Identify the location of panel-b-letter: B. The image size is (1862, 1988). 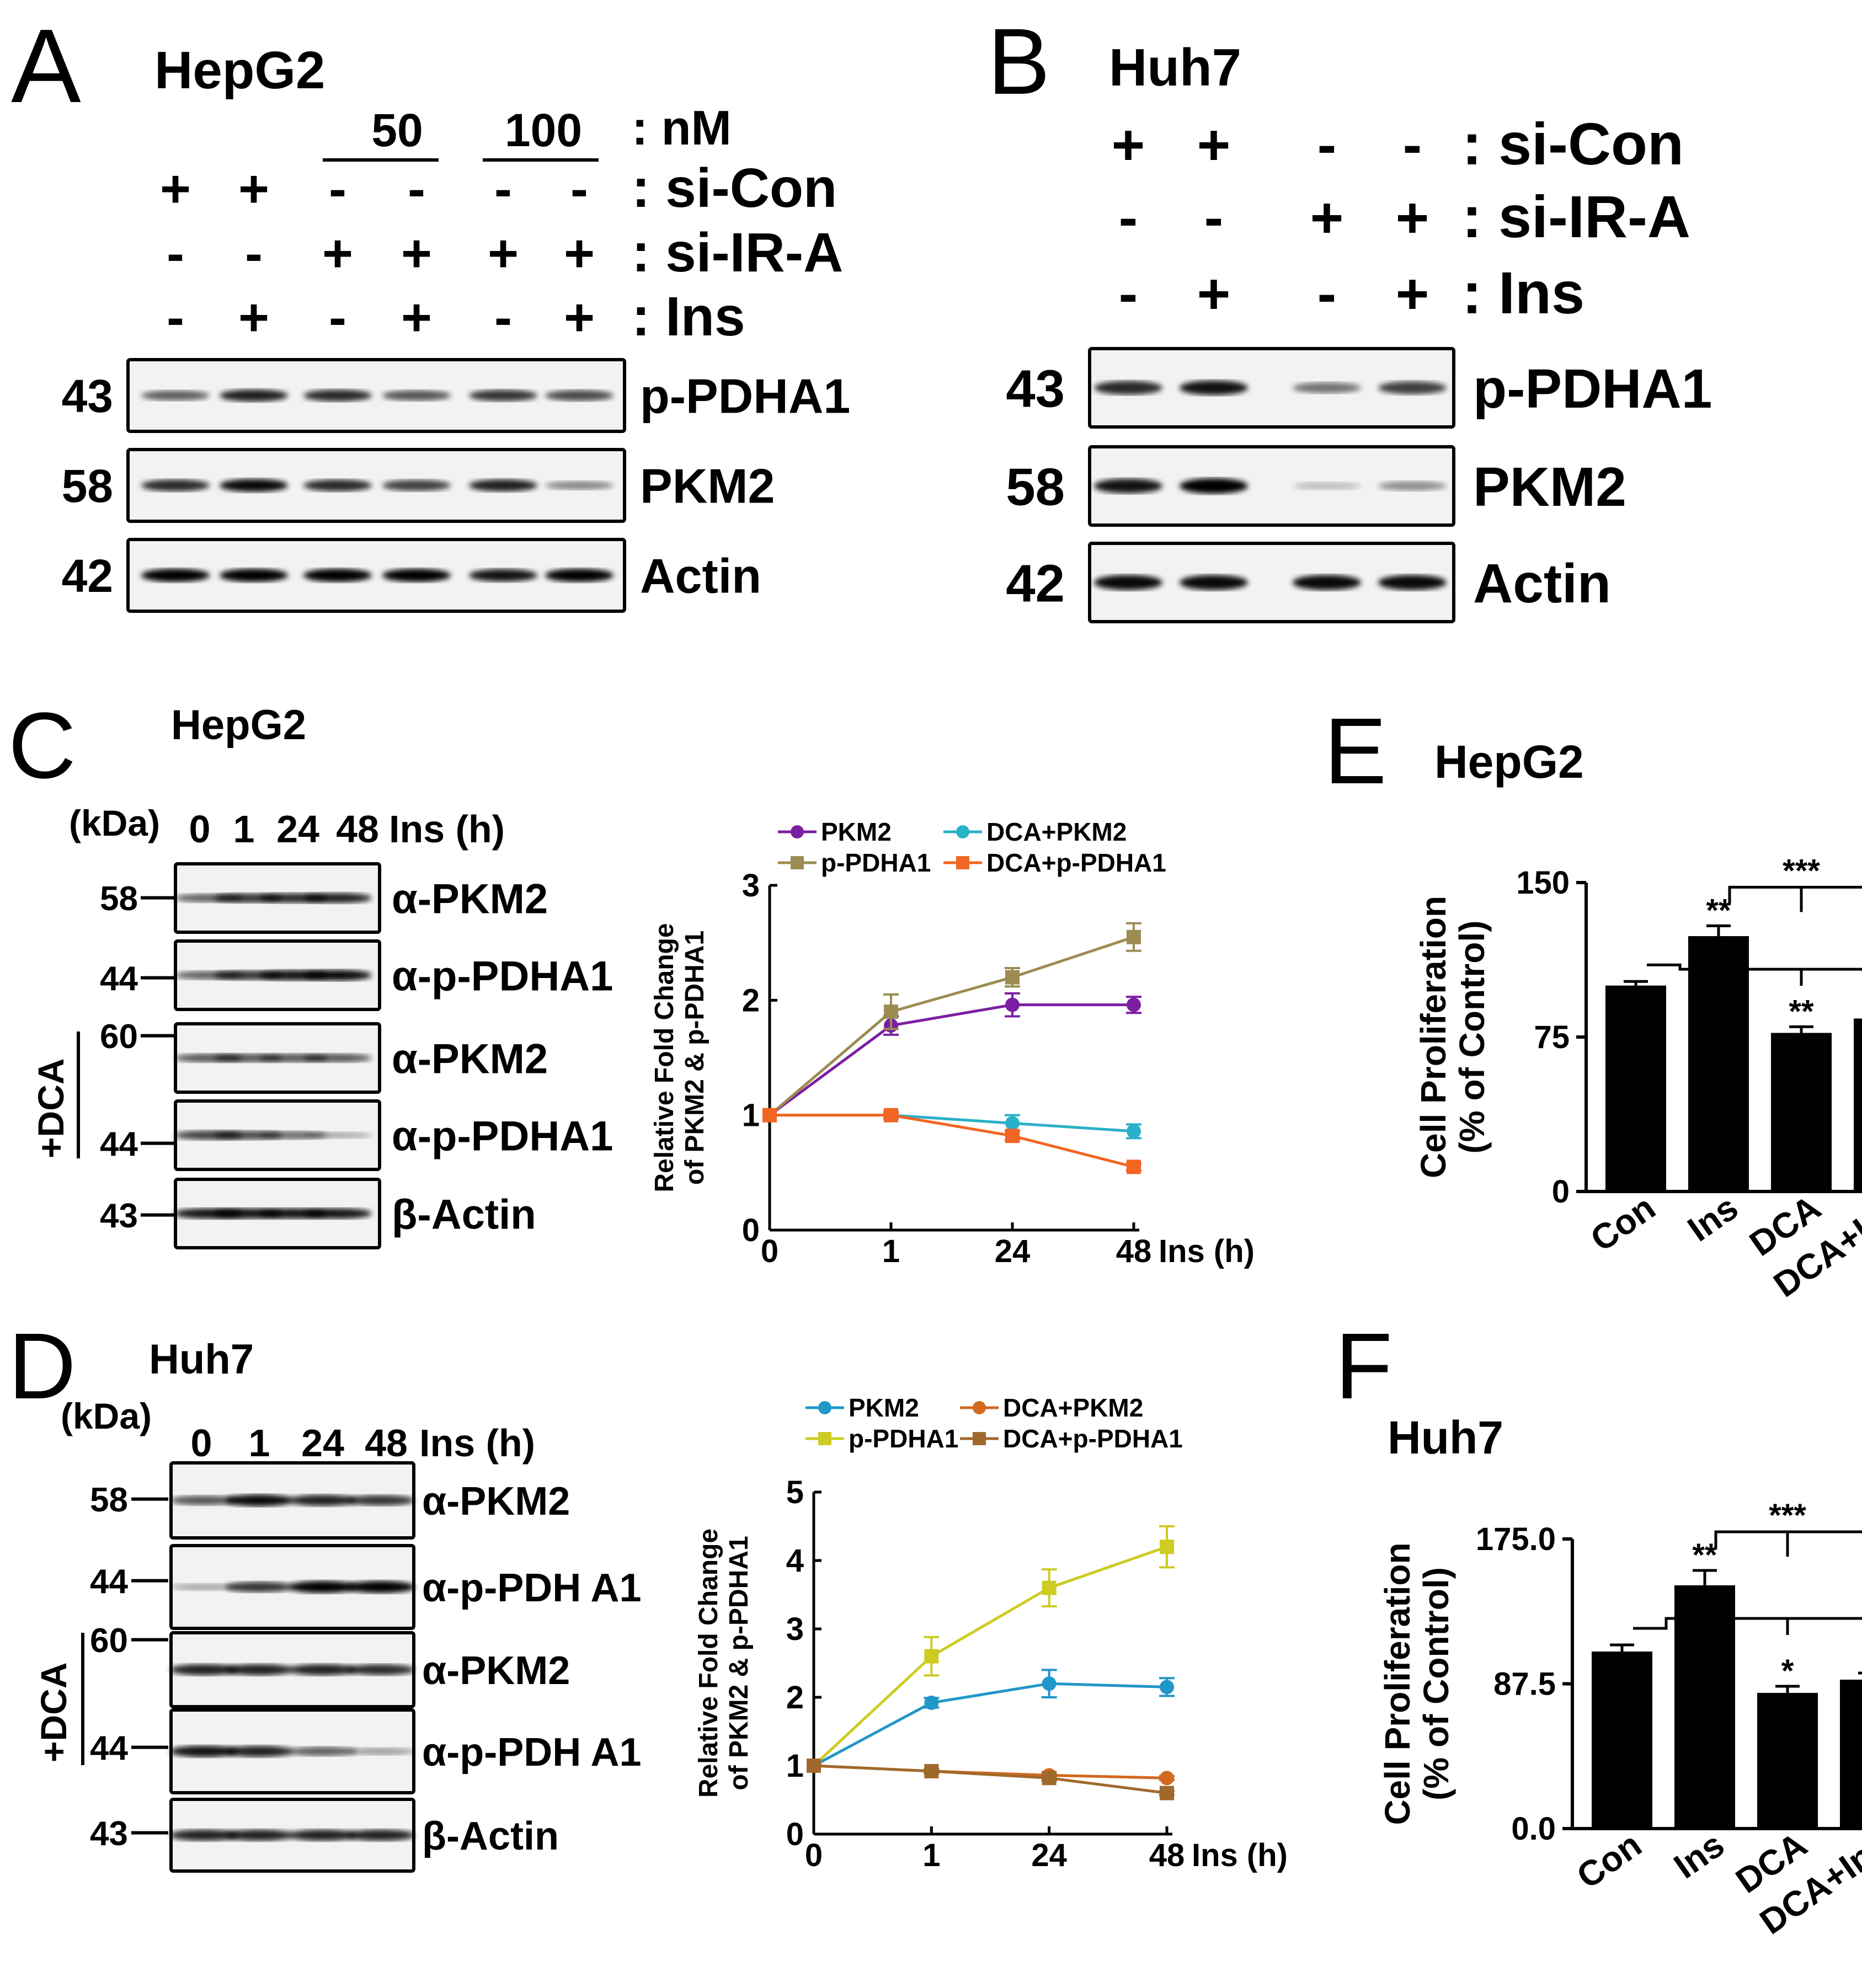
(1019, 62).